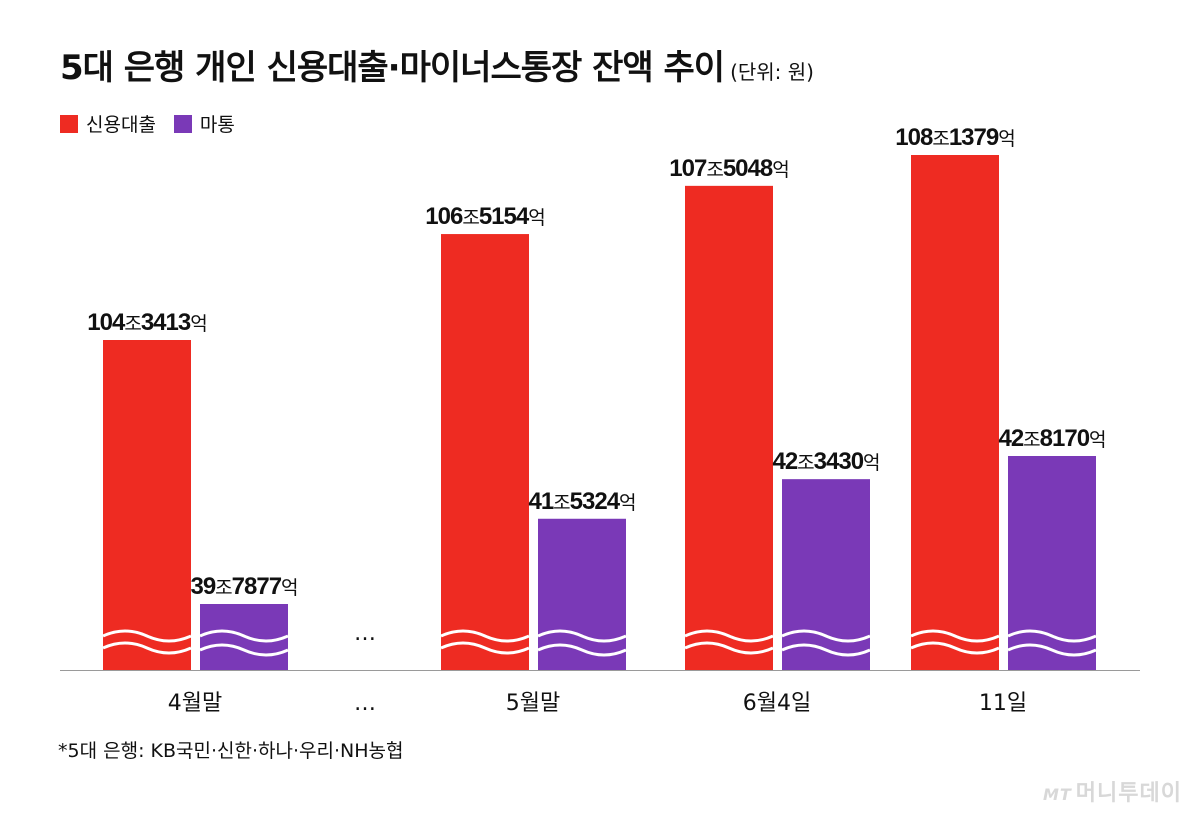  Describe the element at coordinates (146, 322) in the screenshot. I see `data-label-0-0: 104조3413억` at that location.